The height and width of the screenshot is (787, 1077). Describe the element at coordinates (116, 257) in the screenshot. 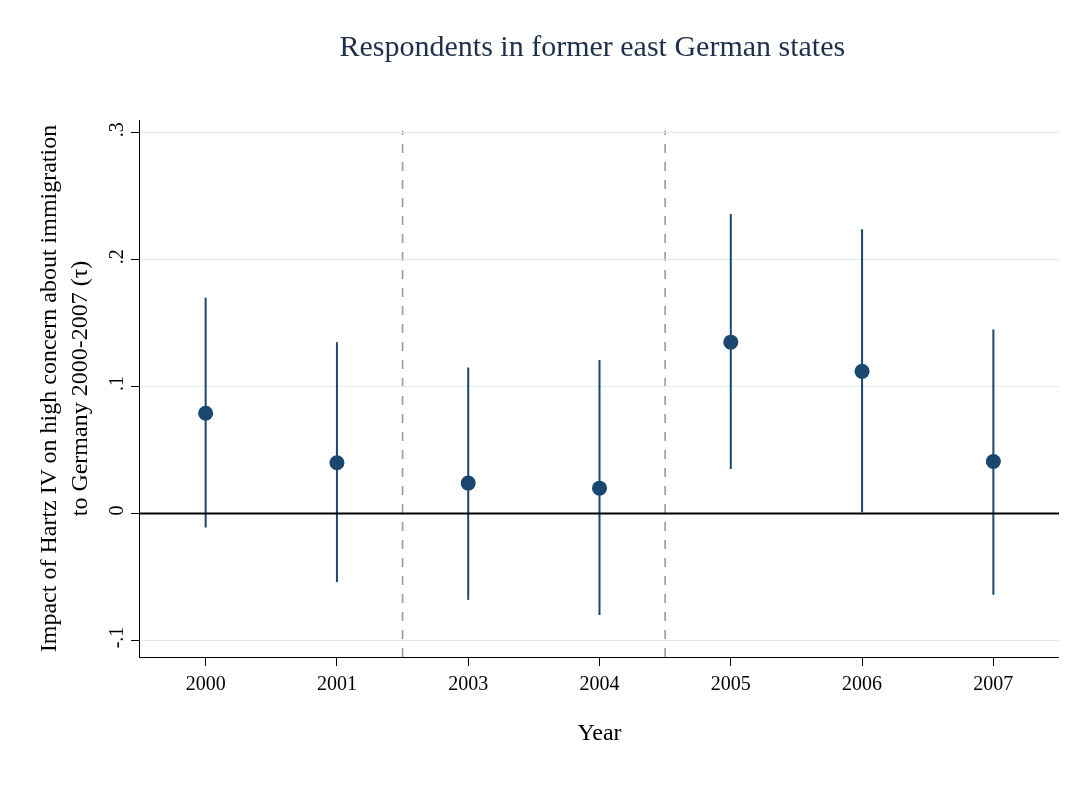

I see `y-tick-label: .2` at that location.